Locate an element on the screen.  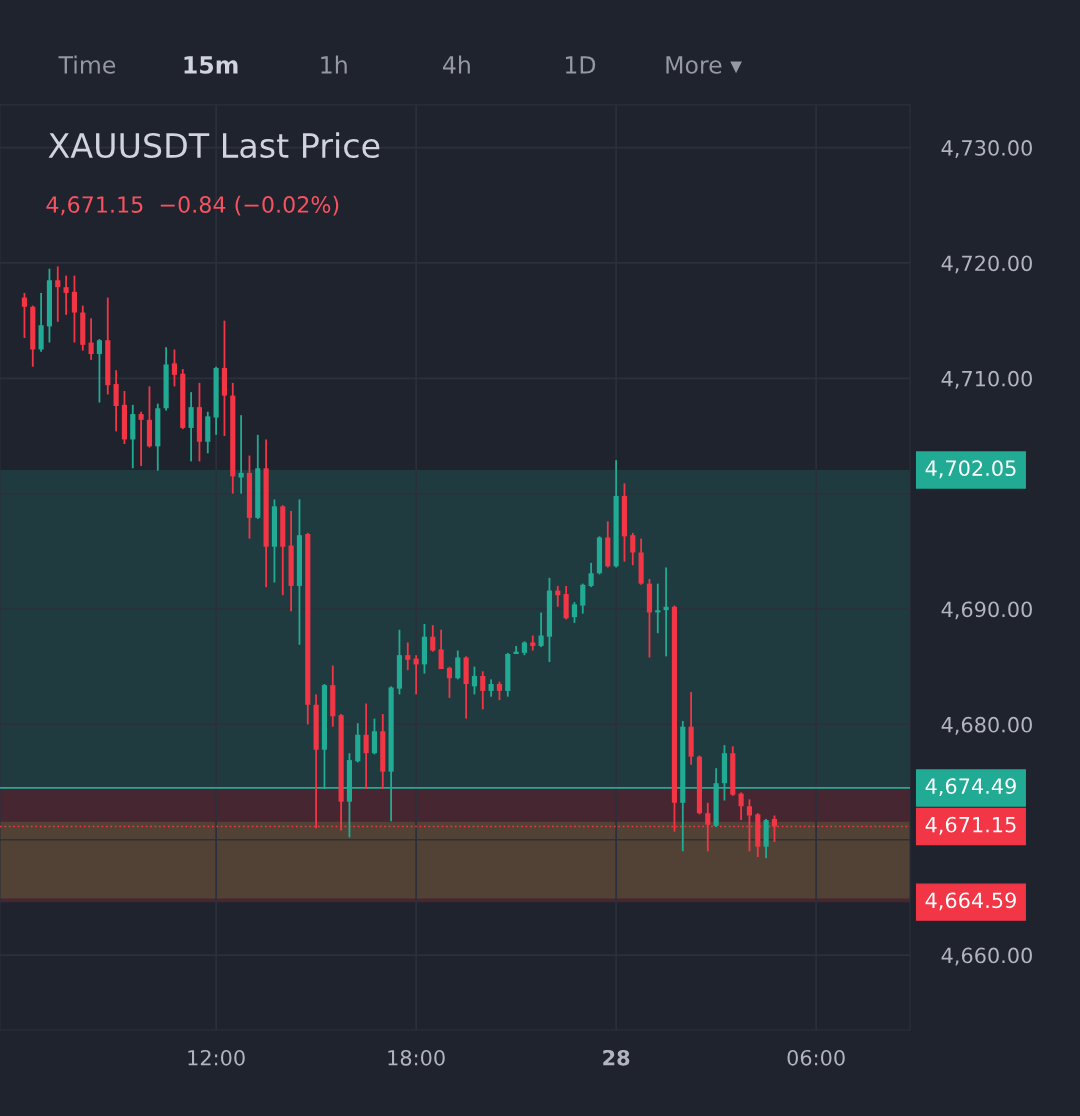
ref-line-label: 4,671.15 is located at coordinates (970, 825).